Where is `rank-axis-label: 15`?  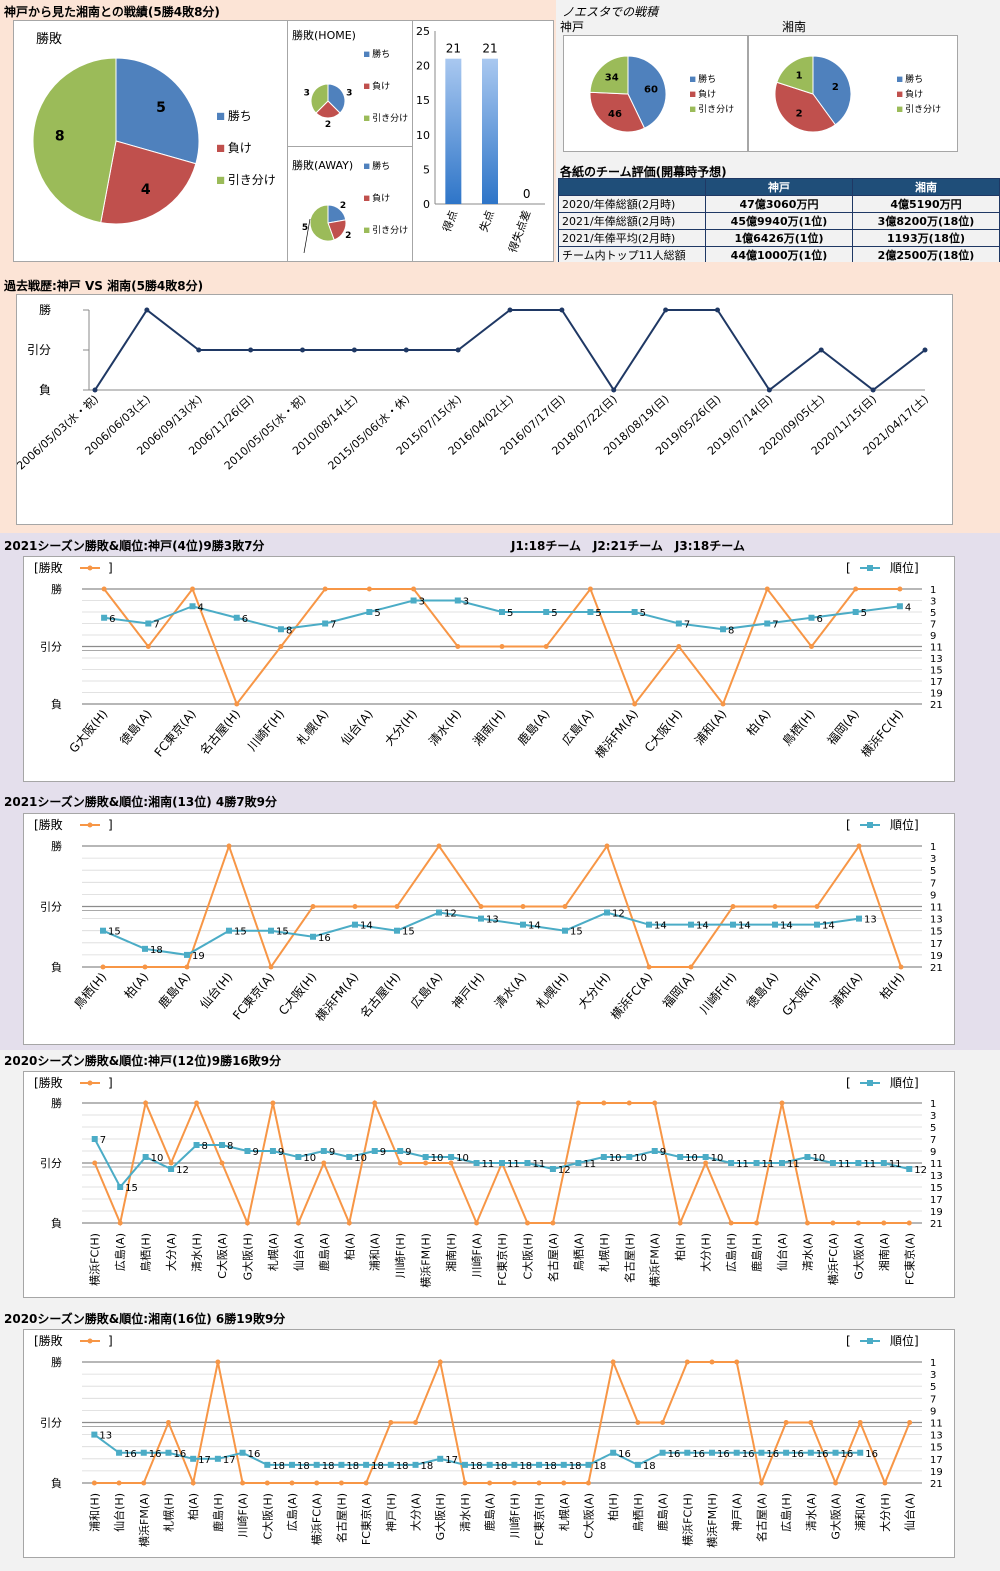
rank-axis-label: 15 is located at coordinates (936, 1188).